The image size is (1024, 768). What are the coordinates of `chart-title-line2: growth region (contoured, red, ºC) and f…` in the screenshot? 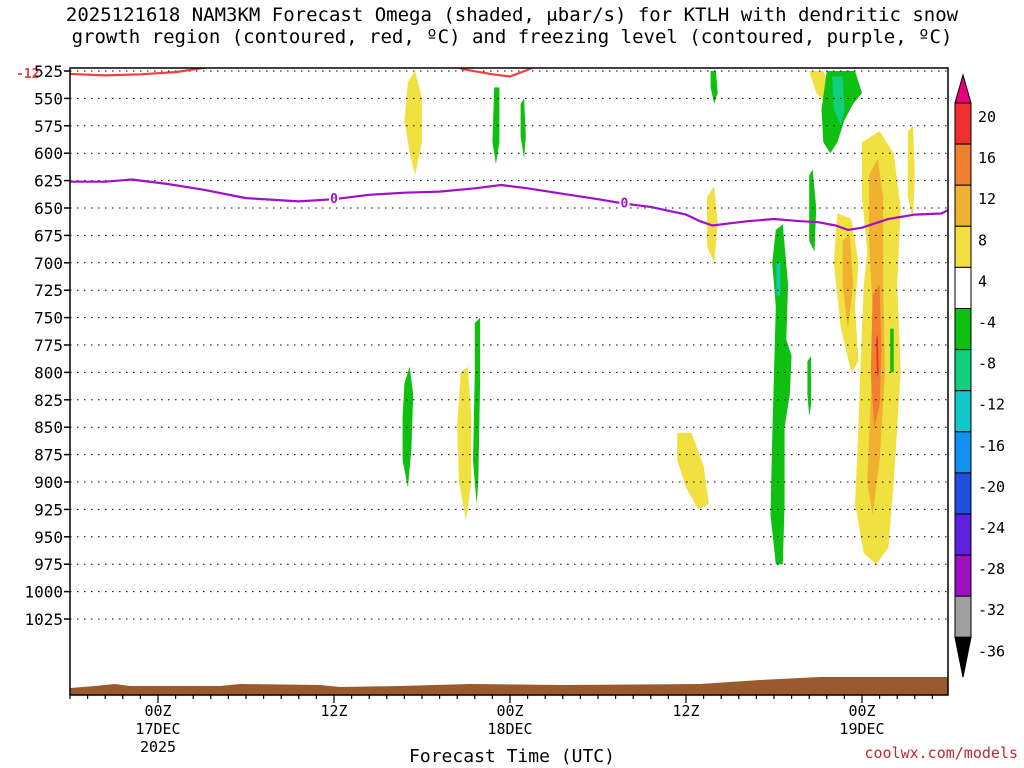 It's located at (512, 37).